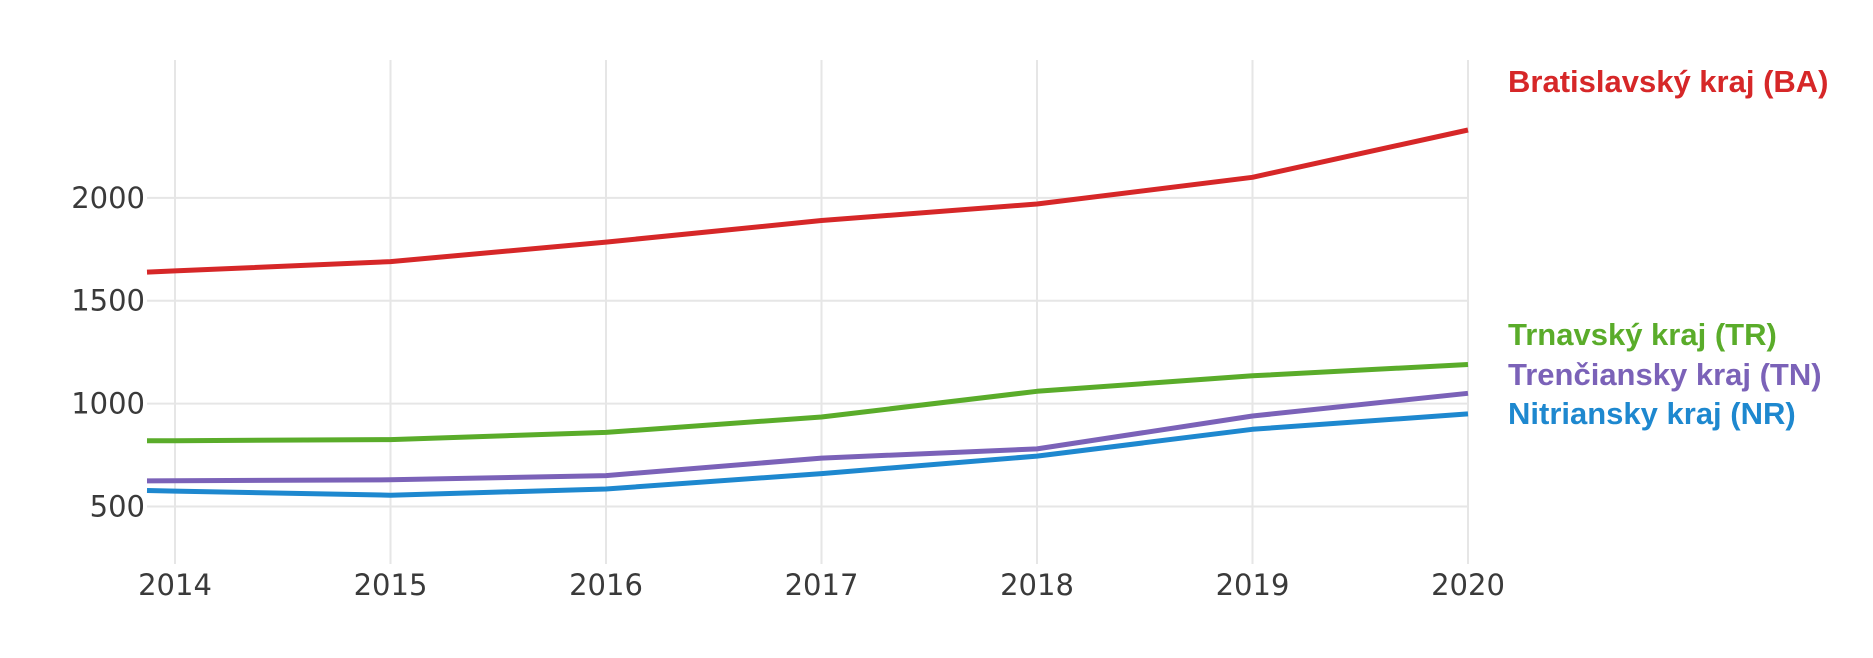 Image resolution: width=1873 pixels, height=658 pixels. What do you see at coordinates (1468, 585) in the screenshot?
I see `x-tick-label-2020: 2020` at bounding box center [1468, 585].